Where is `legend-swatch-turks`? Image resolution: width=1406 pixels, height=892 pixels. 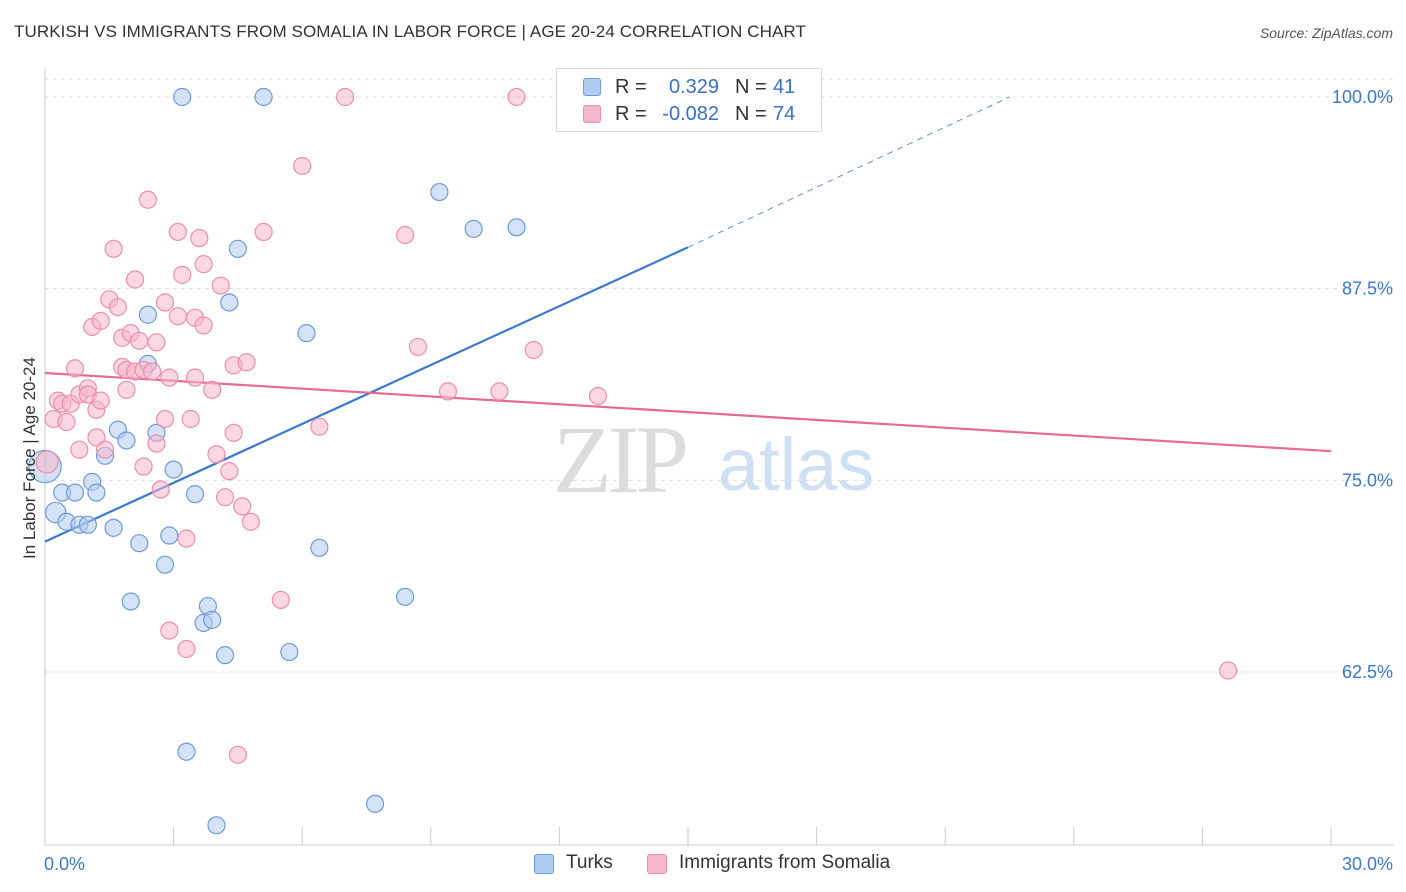 legend-swatch-turks is located at coordinates (592, 87).